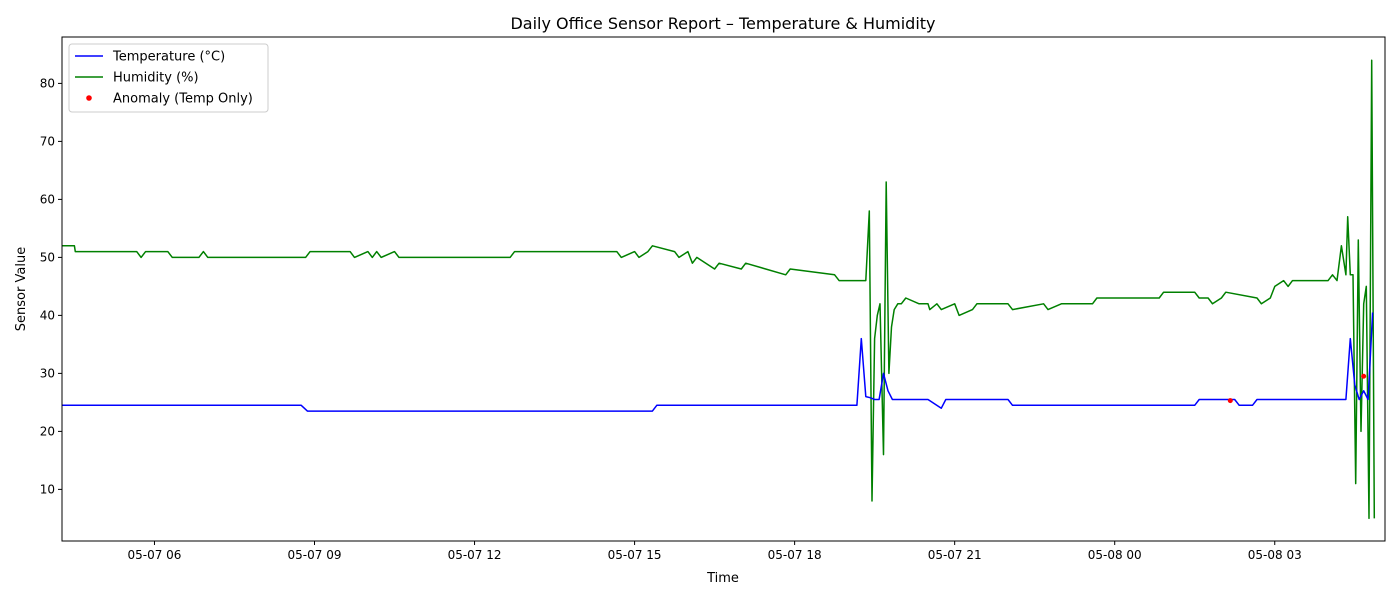 Image resolution: width=1400 pixels, height=600 pixels. I want to click on legend-label: Temperature (°C), so click(168, 57).